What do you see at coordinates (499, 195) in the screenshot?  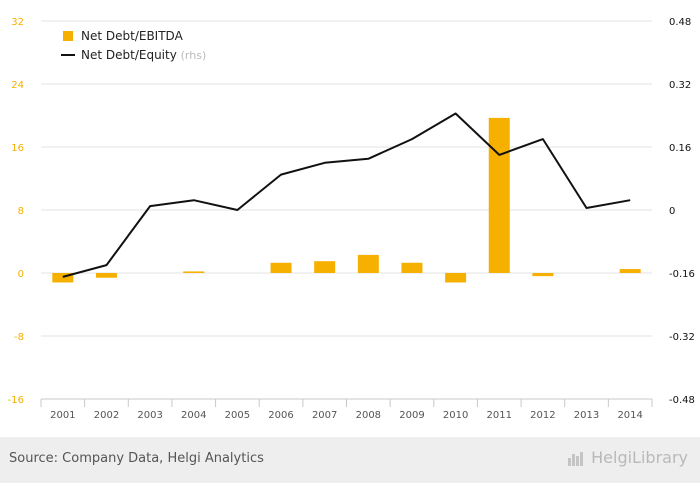 I see `bar-2011` at bounding box center [499, 195].